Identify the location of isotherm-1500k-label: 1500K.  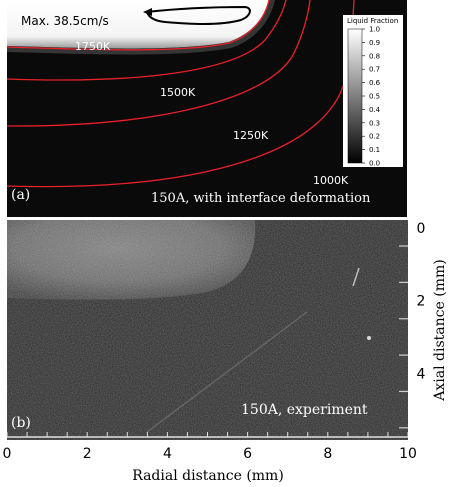
(178, 92).